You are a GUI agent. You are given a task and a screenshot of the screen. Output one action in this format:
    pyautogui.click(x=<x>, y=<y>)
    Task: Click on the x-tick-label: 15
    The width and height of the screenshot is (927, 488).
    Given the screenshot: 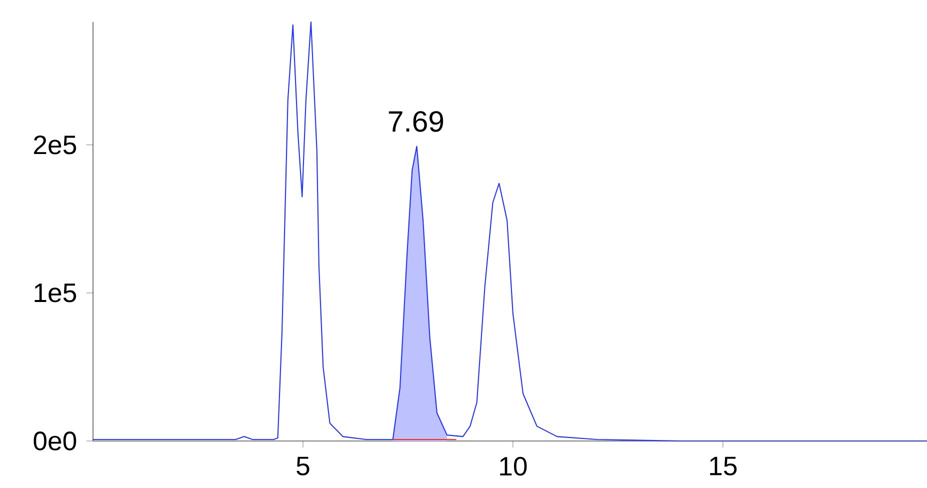 What is the action you would take?
    pyautogui.click(x=723, y=466)
    